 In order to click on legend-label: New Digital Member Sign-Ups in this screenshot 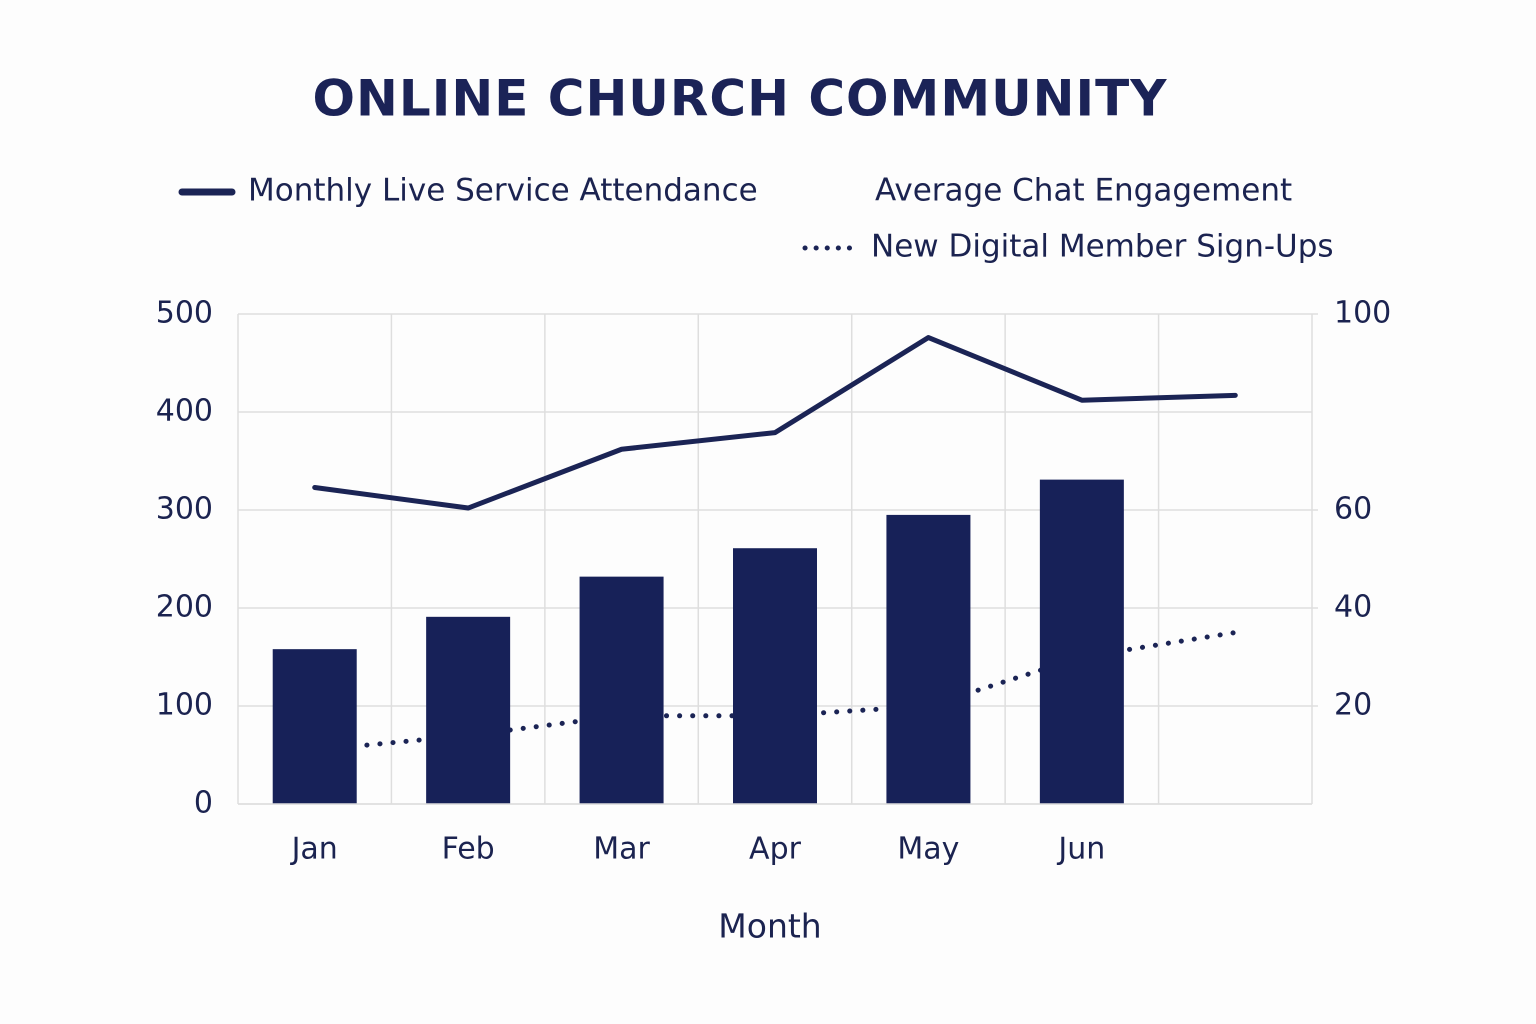, I will do `click(1102, 247)`.